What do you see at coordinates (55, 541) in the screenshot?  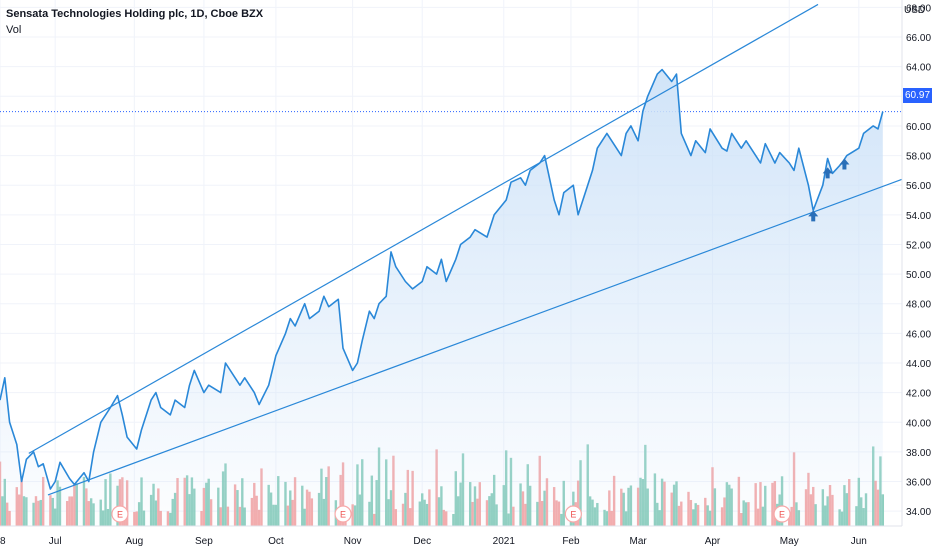 I see `x-tick-label: Jul` at bounding box center [55, 541].